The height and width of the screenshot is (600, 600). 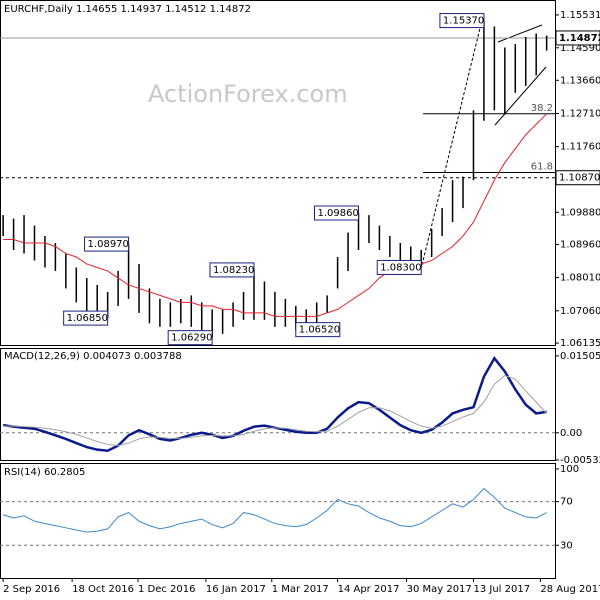 I want to click on x-tick-label: 18 Oct 2016, so click(x=103, y=589).